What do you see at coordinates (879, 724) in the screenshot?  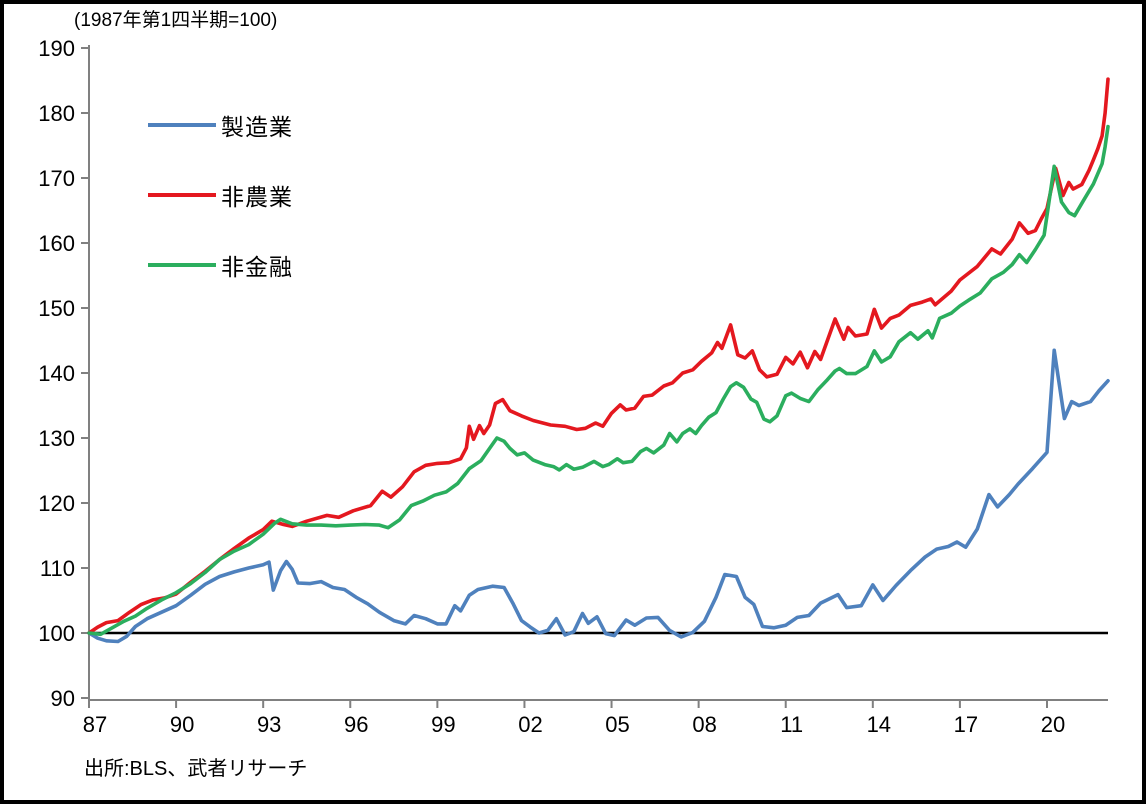 I see `x-tick-label: 14` at bounding box center [879, 724].